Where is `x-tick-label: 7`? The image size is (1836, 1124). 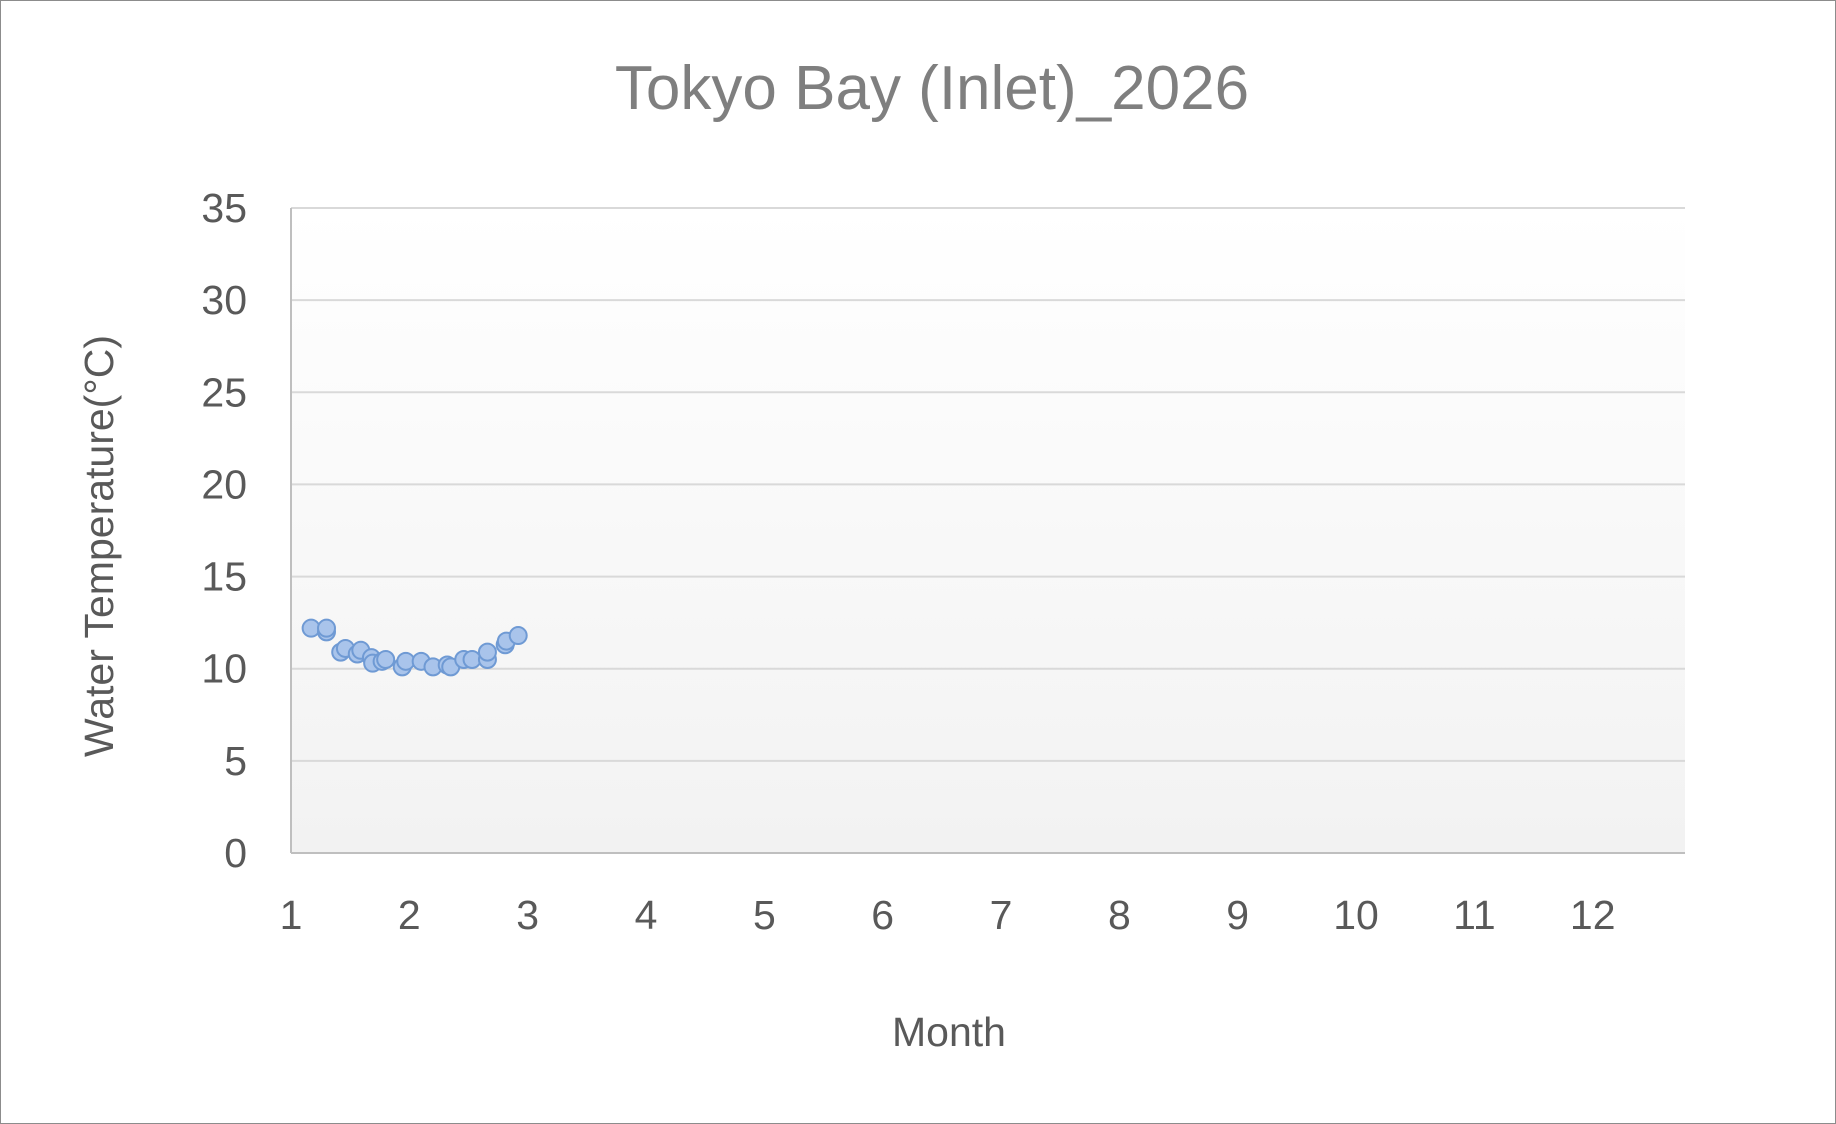
x-tick-label: 7 is located at coordinates (1001, 915).